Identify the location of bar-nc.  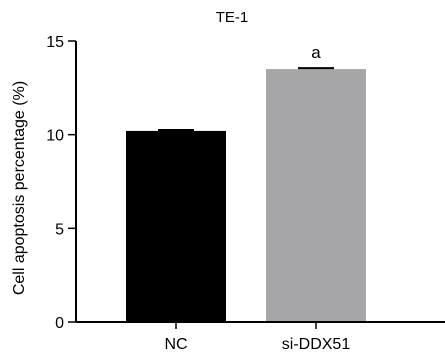
(176, 226).